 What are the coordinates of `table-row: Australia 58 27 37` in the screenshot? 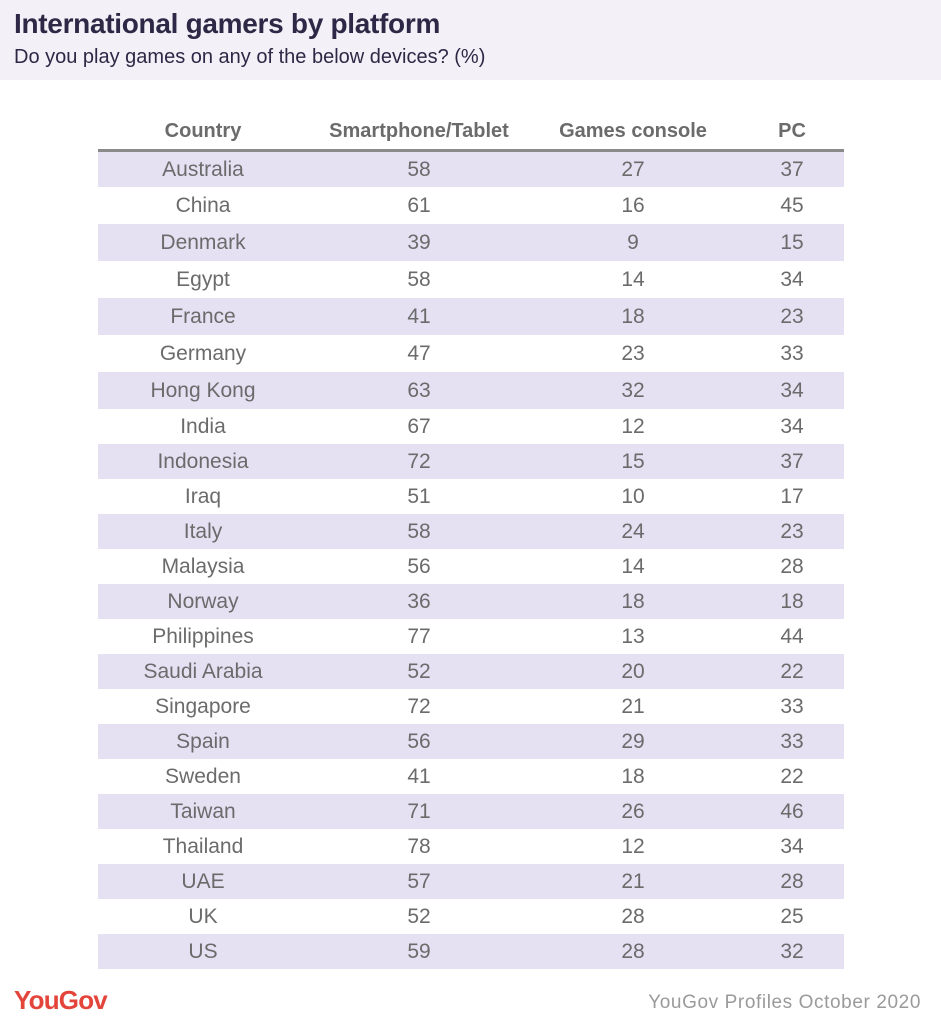 It's located at (471, 169).